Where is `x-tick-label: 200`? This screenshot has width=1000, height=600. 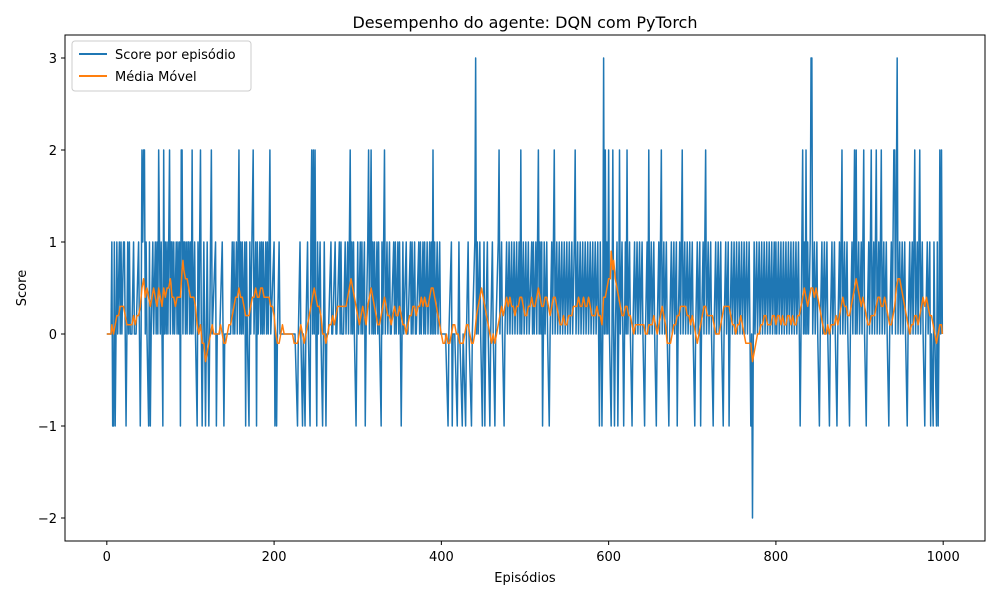 x-tick-label: 200 is located at coordinates (274, 557).